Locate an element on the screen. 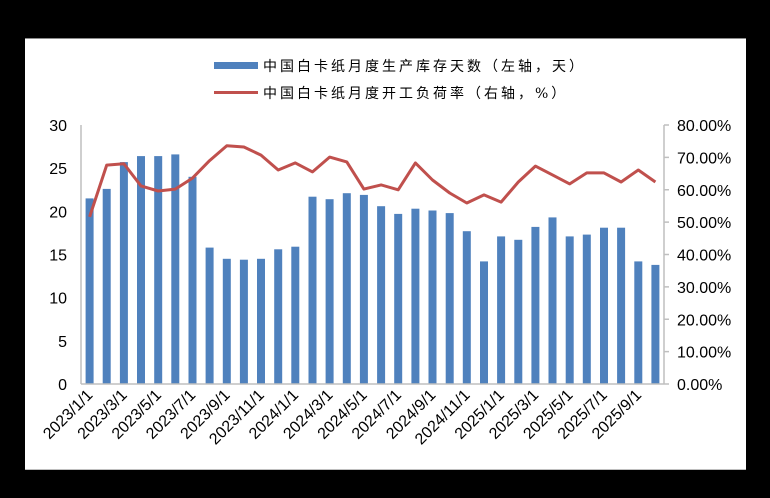 The image size is (770, 498). right-tick-label: 80.00% is located at coordinates (704, 126).